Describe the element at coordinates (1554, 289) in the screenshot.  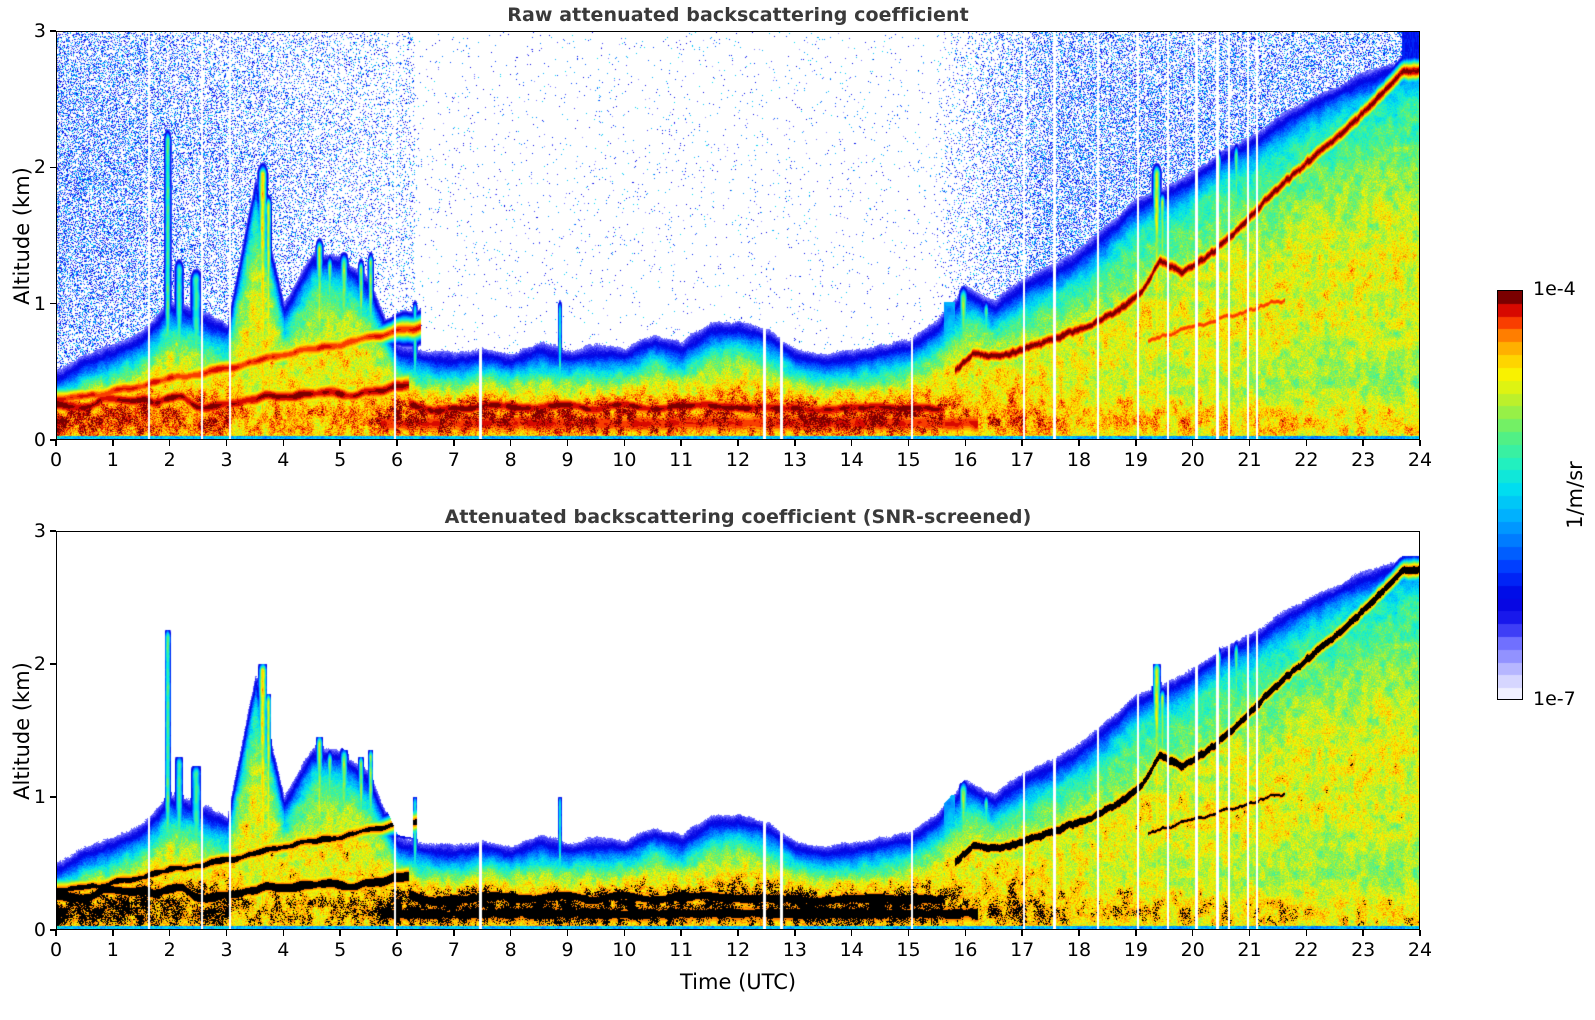
I see `colorbar-max-label: 1e-4` at that location.